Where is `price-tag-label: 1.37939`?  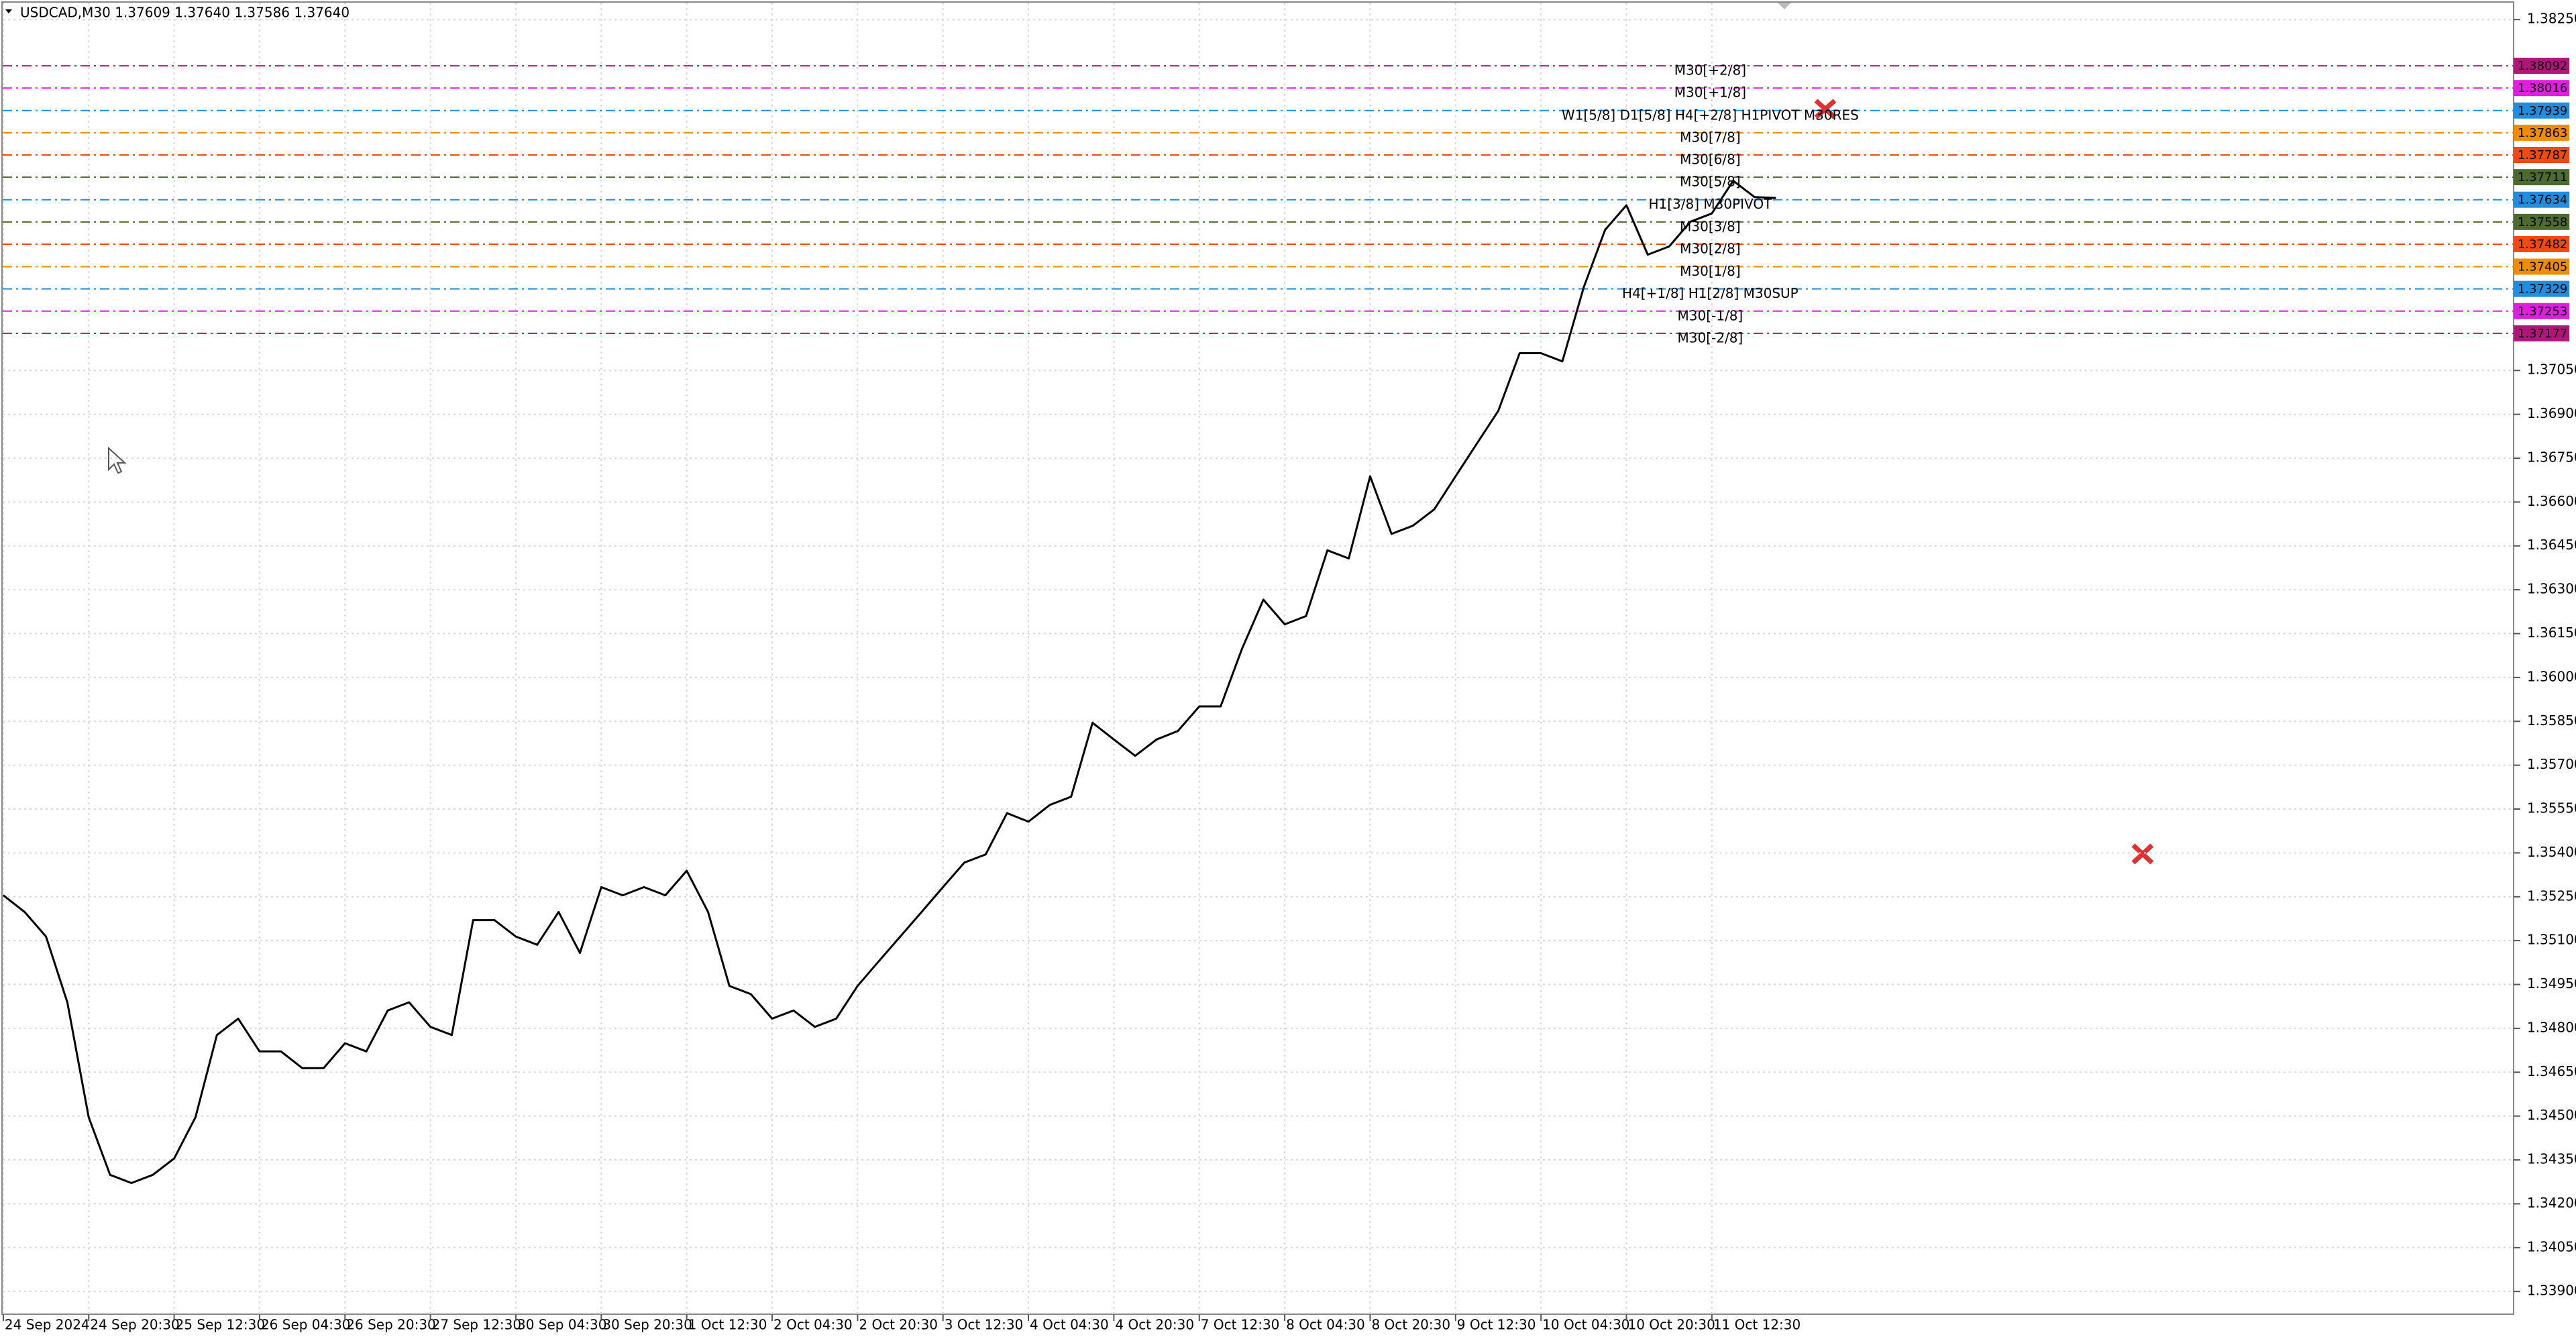 price-tag-label: 1.37939 is located at coordinates (2542, 111).